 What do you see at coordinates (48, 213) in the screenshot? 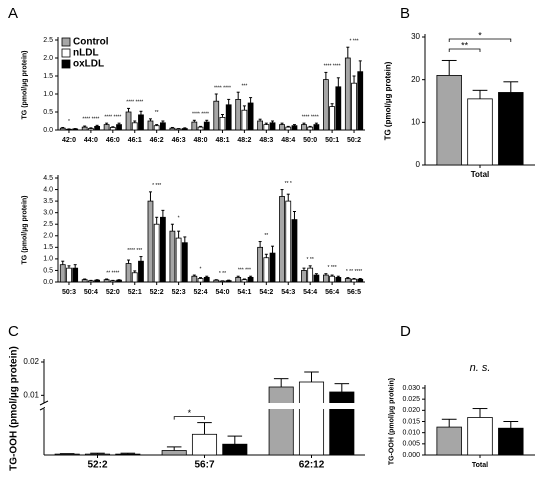
I see `y-tick-label: 3.0` at bounding box center [48, 213].